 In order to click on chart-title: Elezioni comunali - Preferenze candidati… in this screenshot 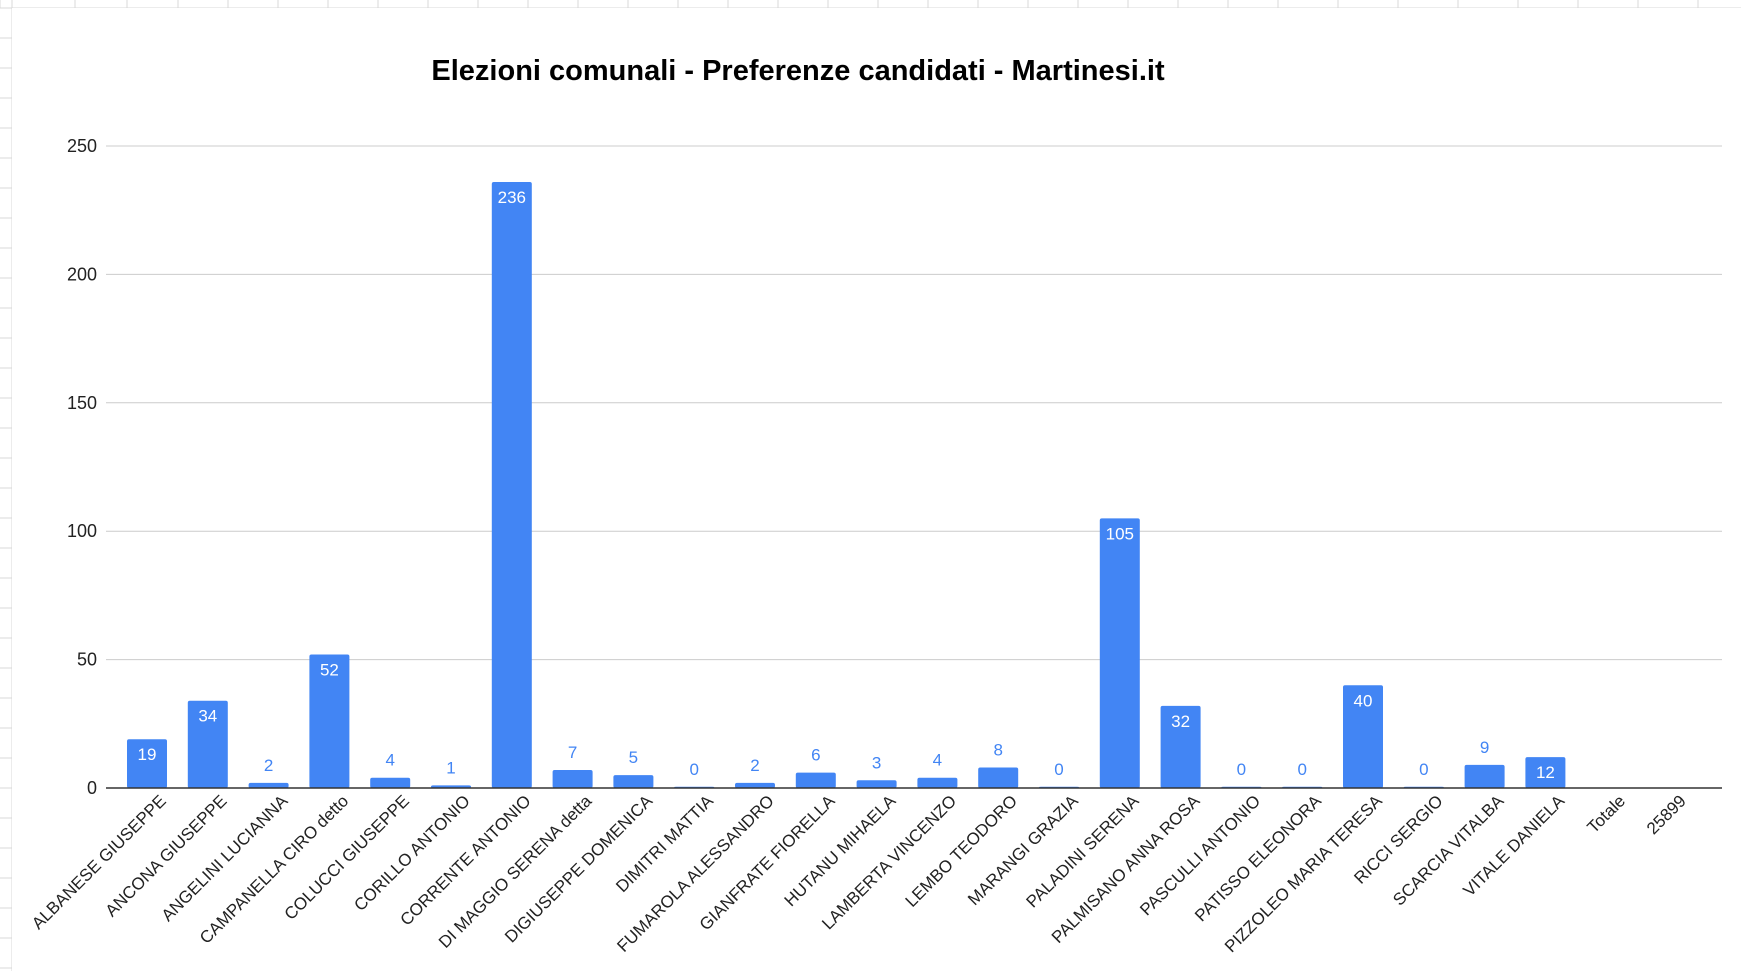, I will do `click(798, 71)`.